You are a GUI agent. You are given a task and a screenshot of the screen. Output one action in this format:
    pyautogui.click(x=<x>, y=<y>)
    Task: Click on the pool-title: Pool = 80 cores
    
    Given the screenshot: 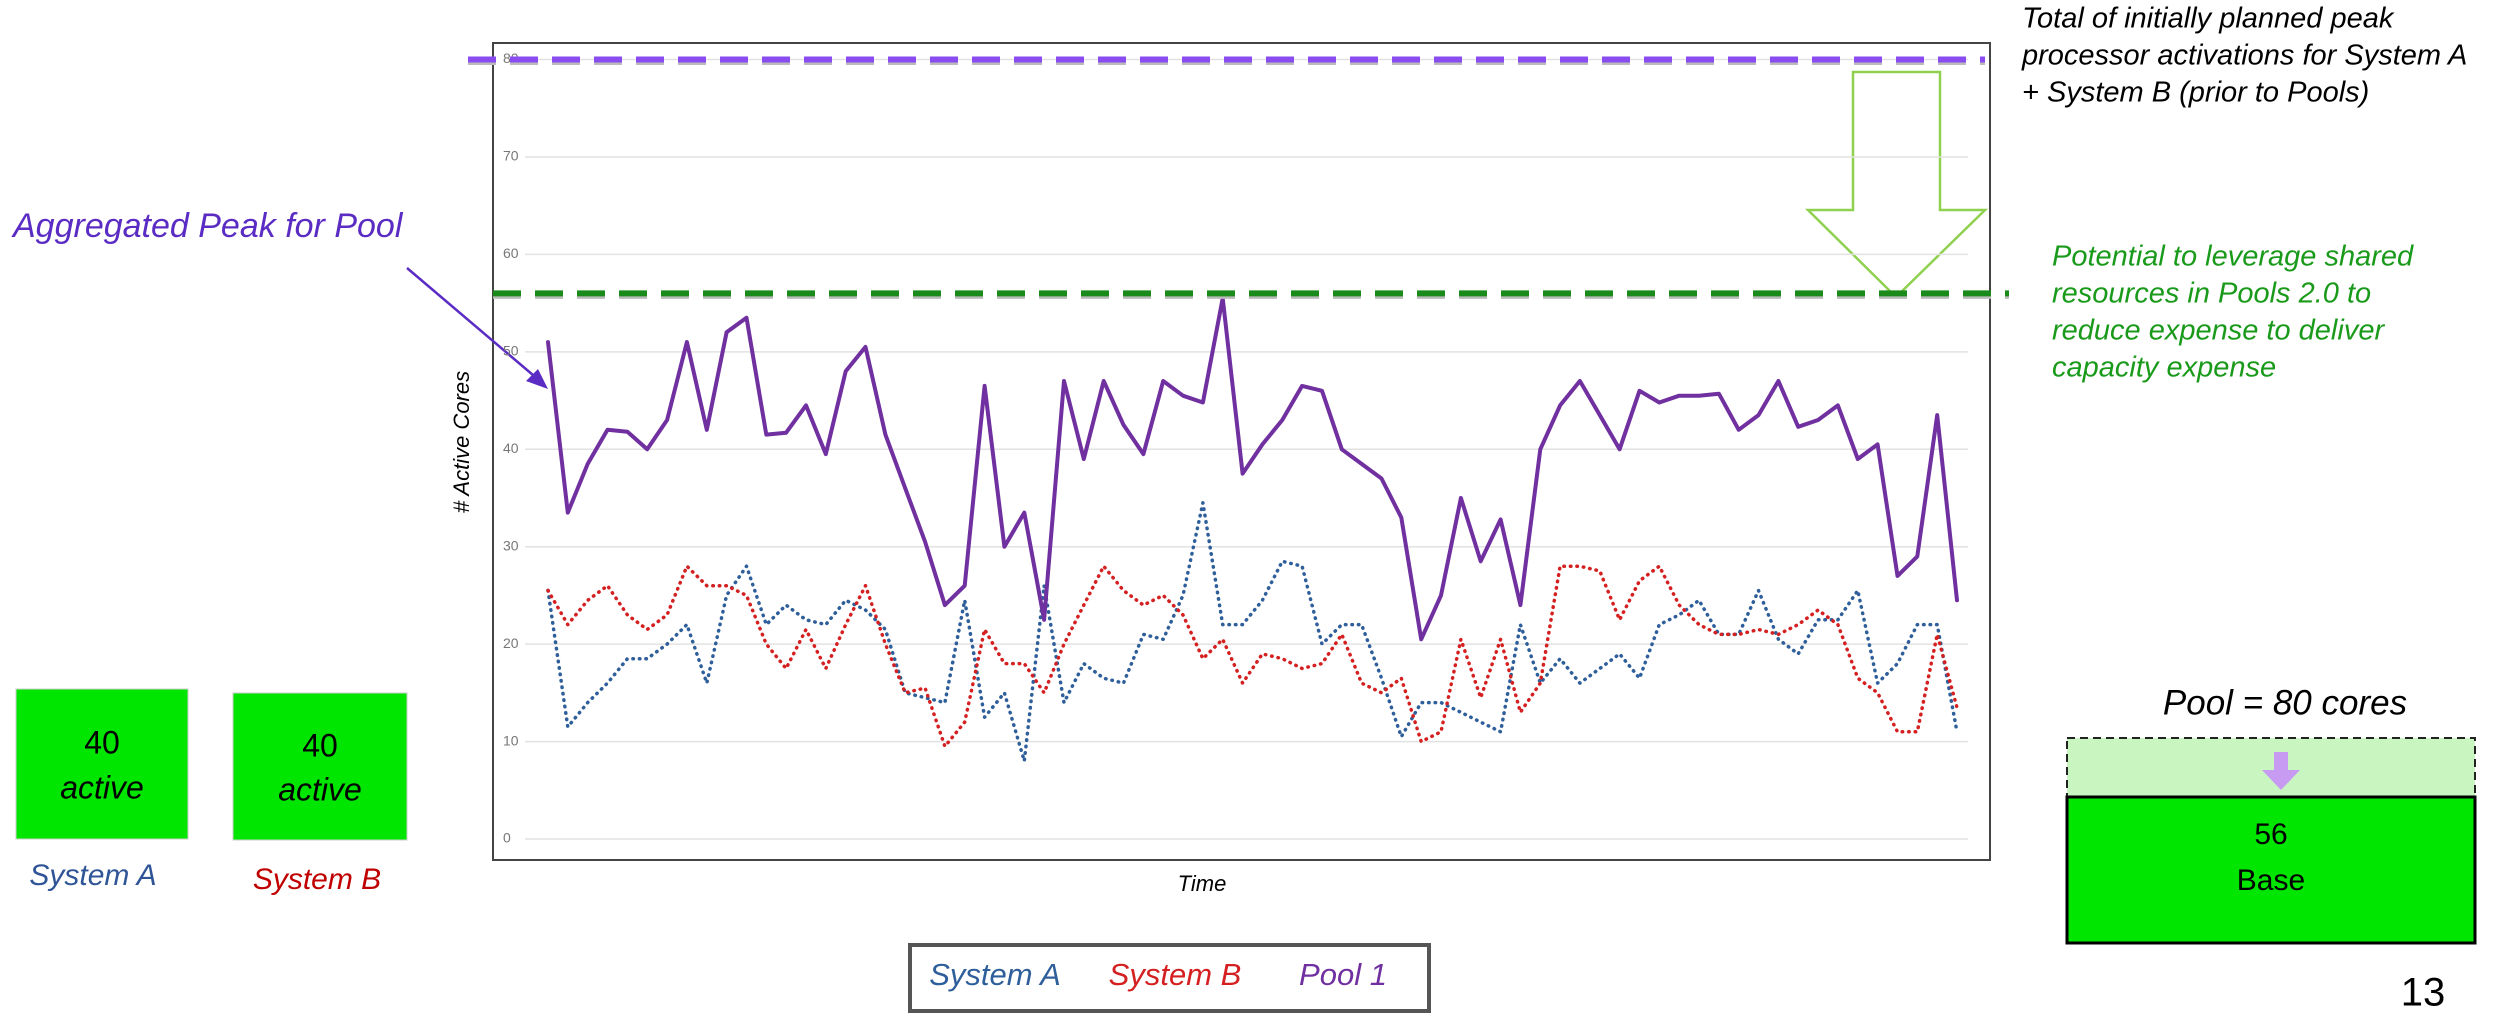 What is the action you would take?
    pyautogui.click(x=2285, y=702)
    